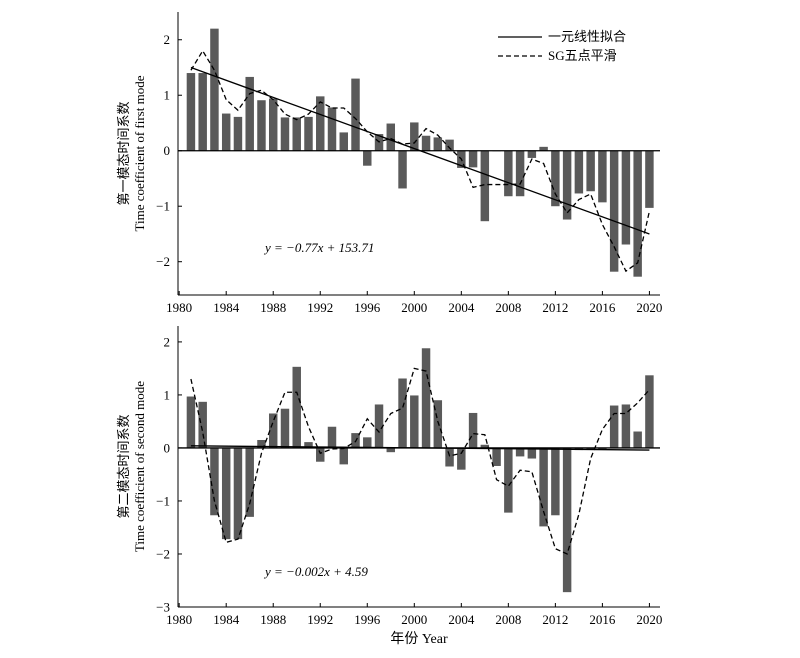 Image resolution: width=800 pixels, height=658 pixels. I want to click on x-tick-label: 1992, so click(320, 619).